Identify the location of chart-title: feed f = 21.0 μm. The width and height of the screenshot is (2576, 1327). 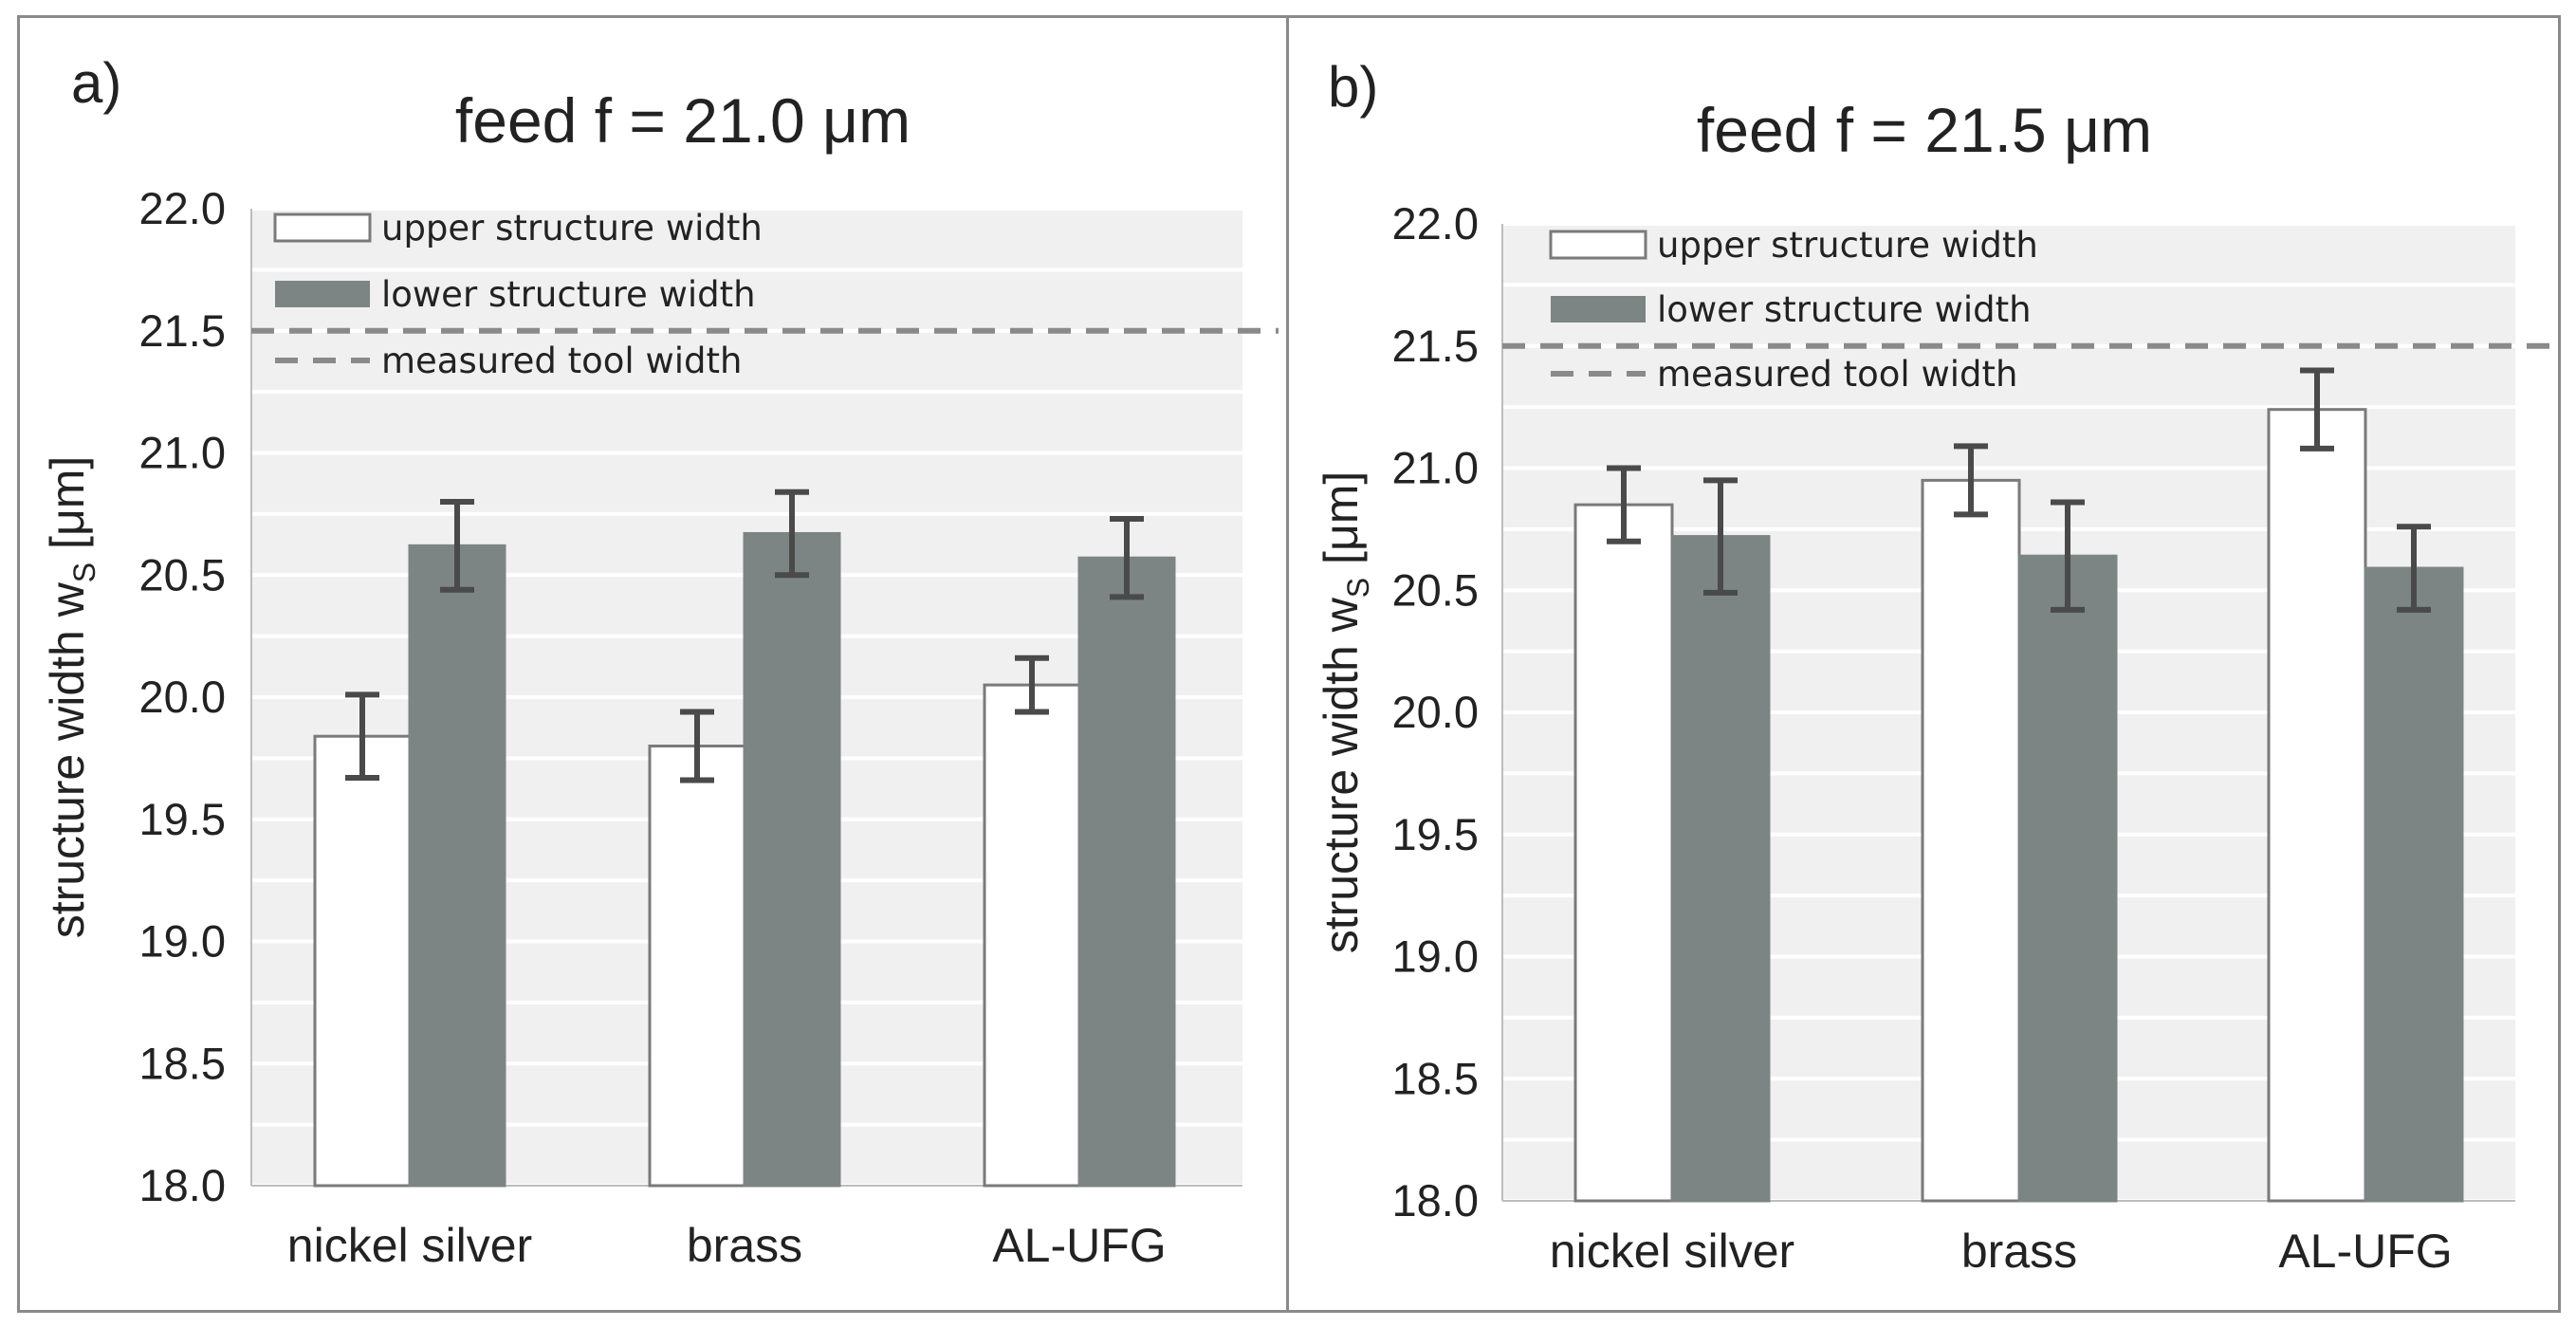
(683, 120).